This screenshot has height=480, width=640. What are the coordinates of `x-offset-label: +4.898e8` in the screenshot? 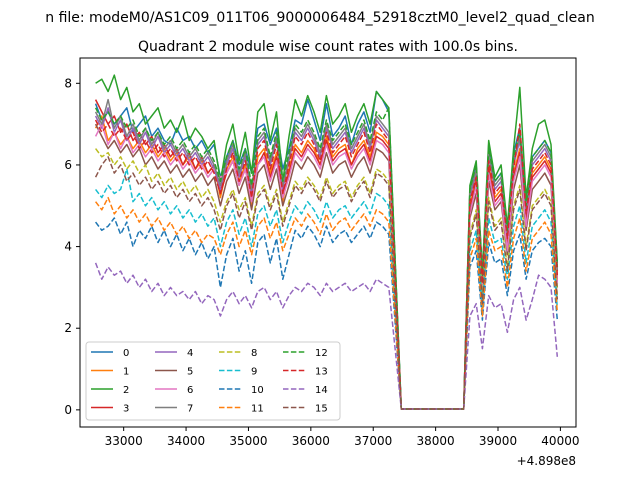 It's located at (546, 461).